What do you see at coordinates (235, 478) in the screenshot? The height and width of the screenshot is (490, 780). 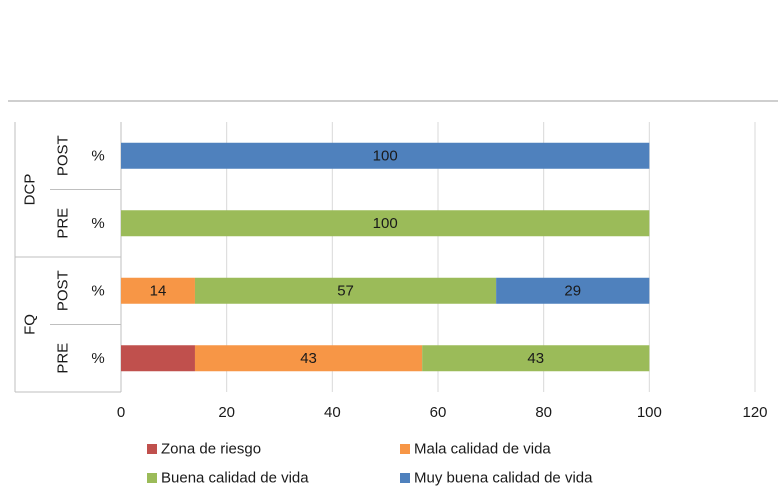 I see `legend-label: Buena calidad de vida` at bounding box center [235, 478].